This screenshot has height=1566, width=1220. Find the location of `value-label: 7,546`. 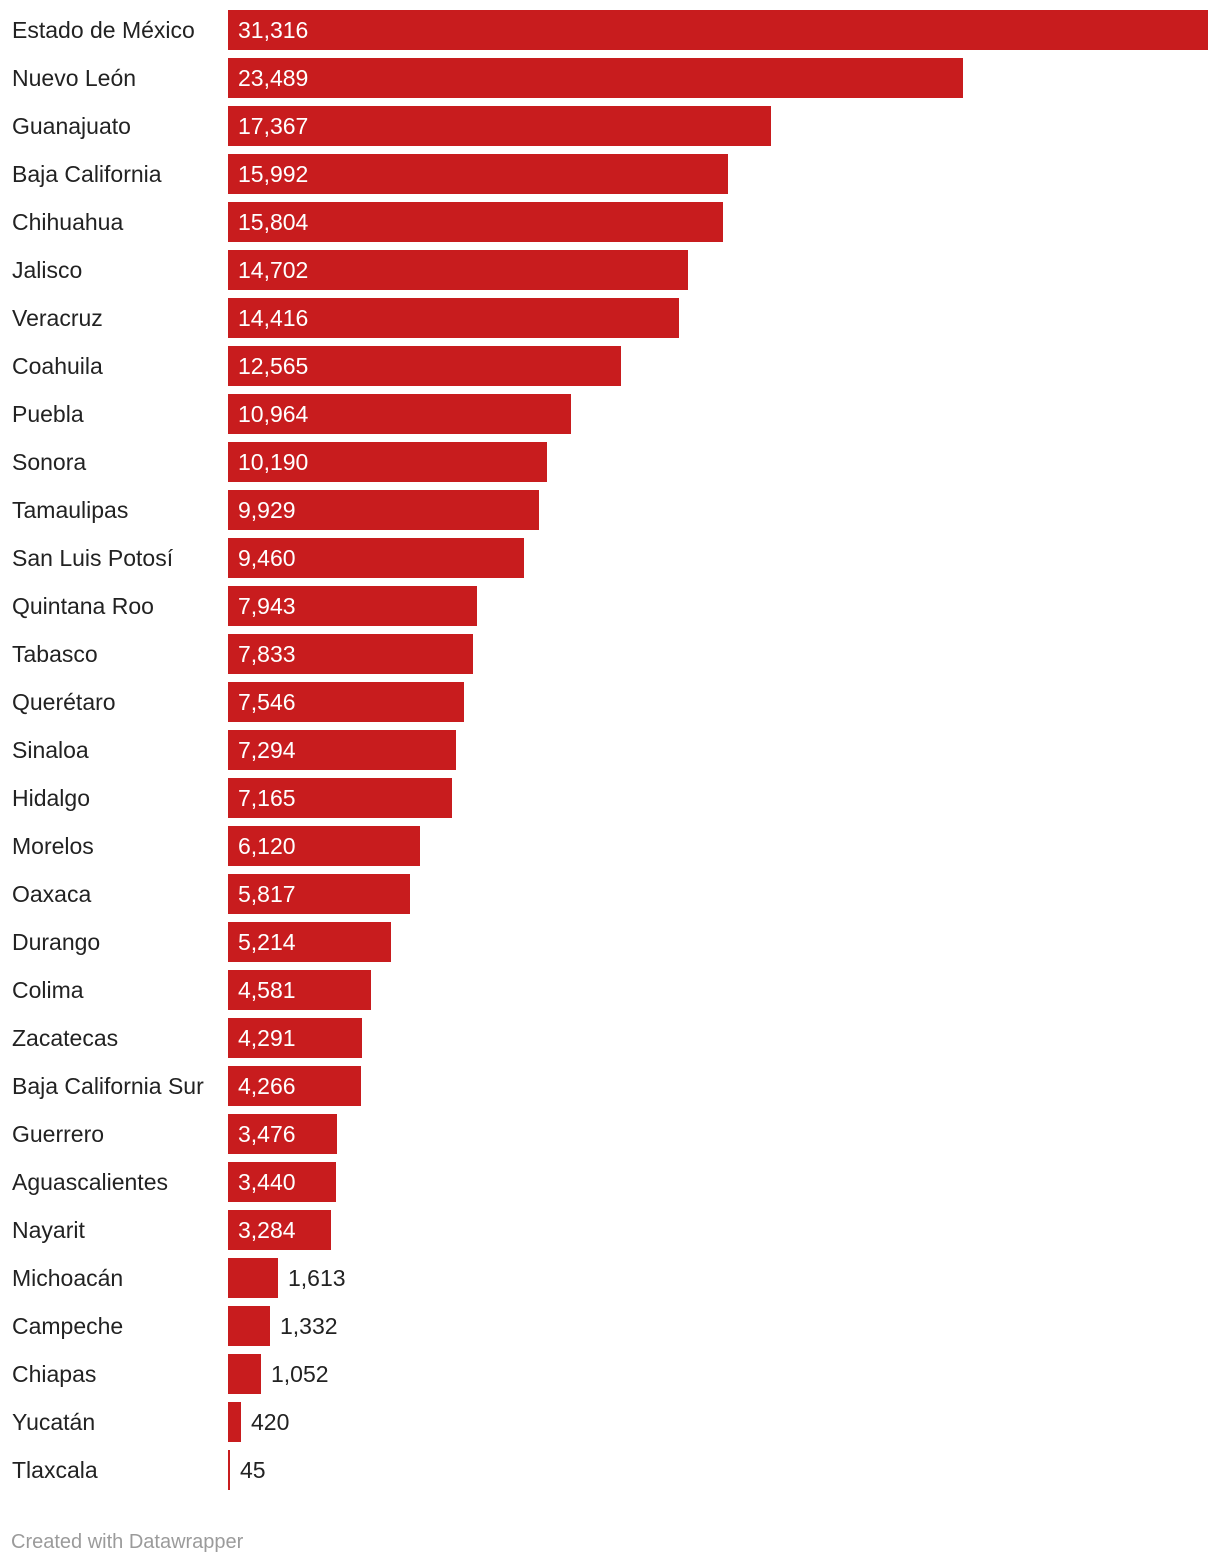

value-label: 7,546 is located at coordinates (267, 702).